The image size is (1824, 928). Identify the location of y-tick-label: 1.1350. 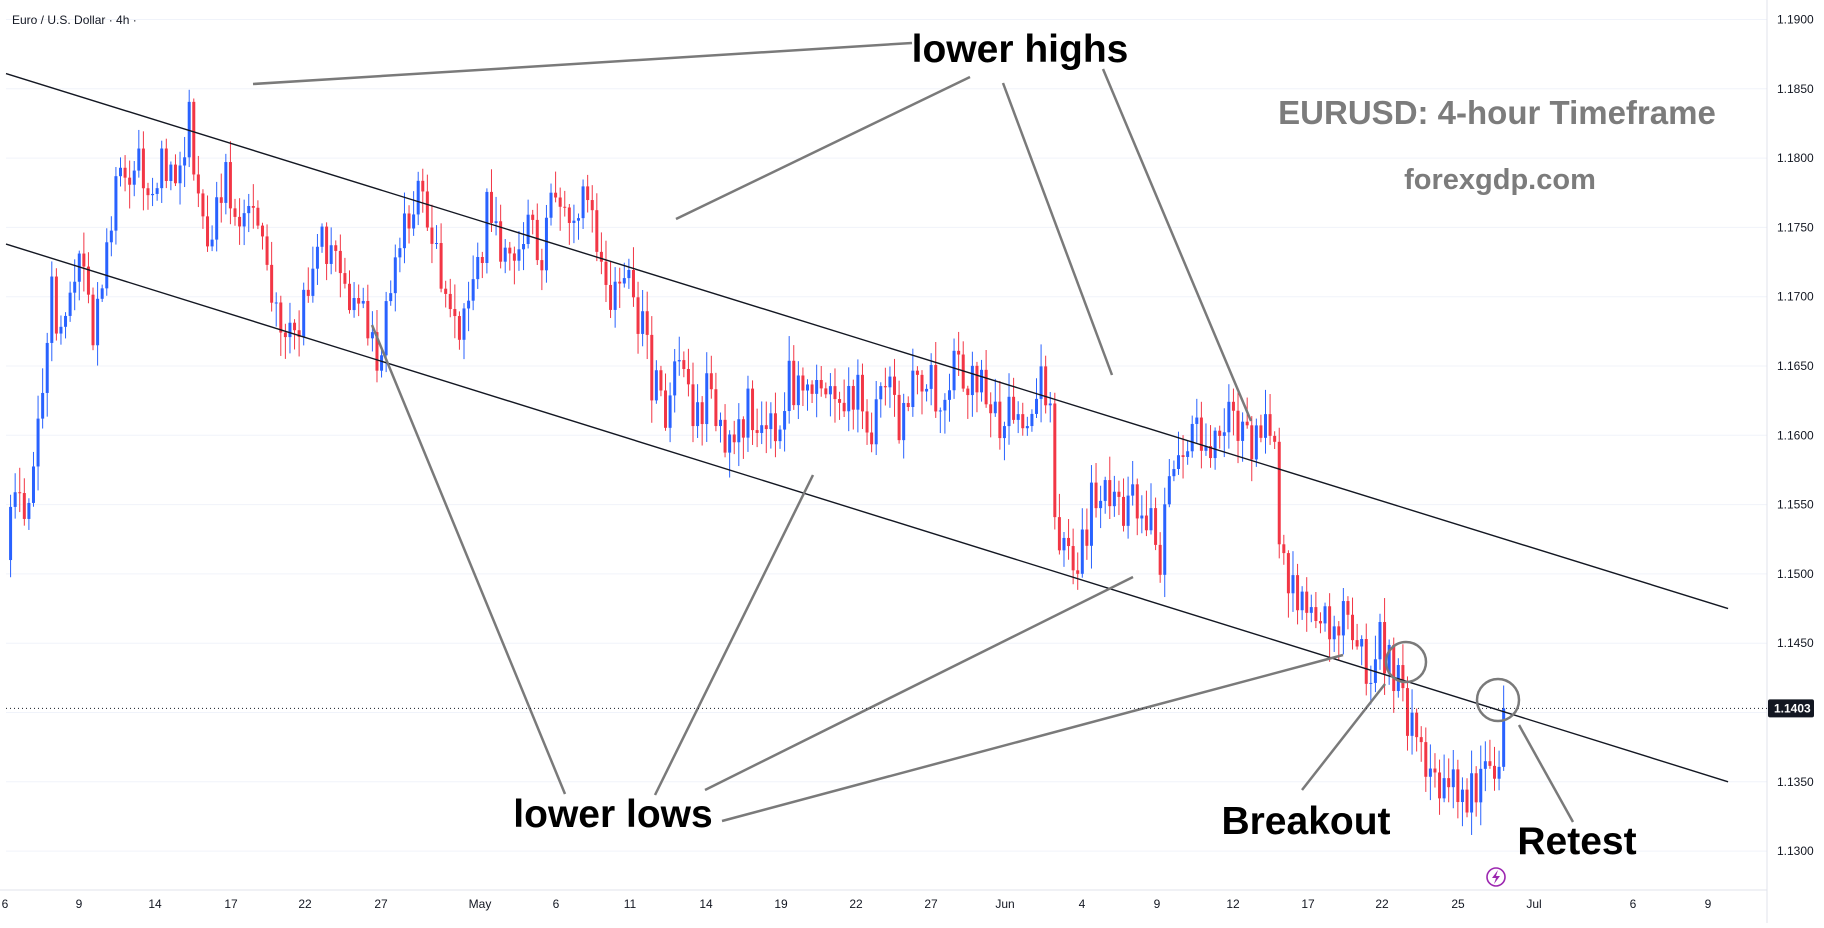
(1795, 782).